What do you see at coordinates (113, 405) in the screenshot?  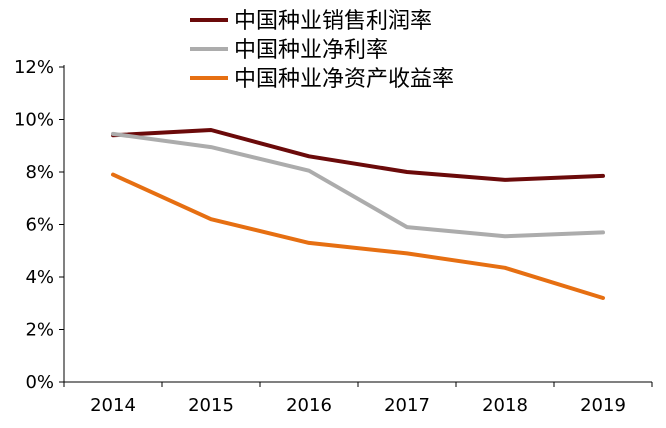 I see `x-tick-label: 2014` at bounding box center [113, 405].